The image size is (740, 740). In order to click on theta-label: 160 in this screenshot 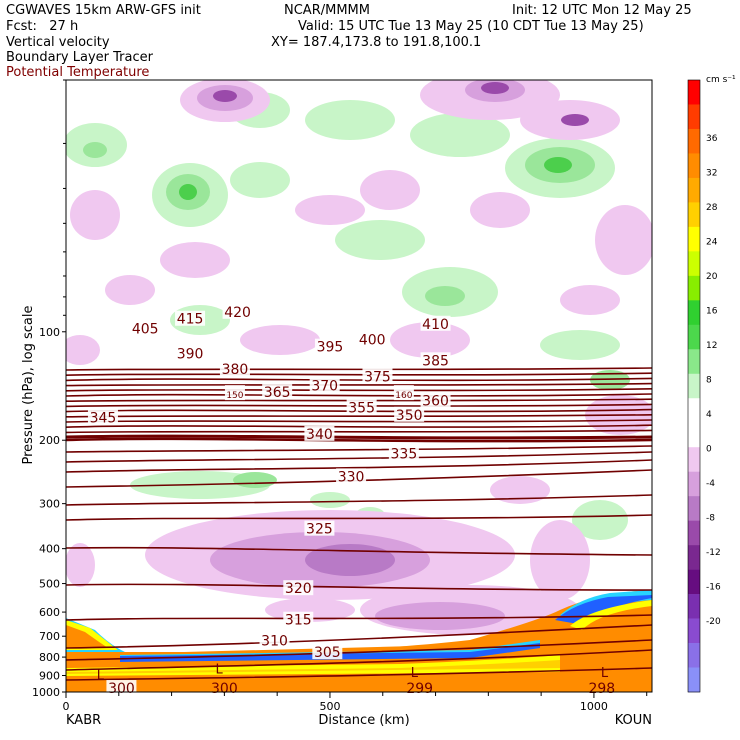, I will do `click(403, 396)`.